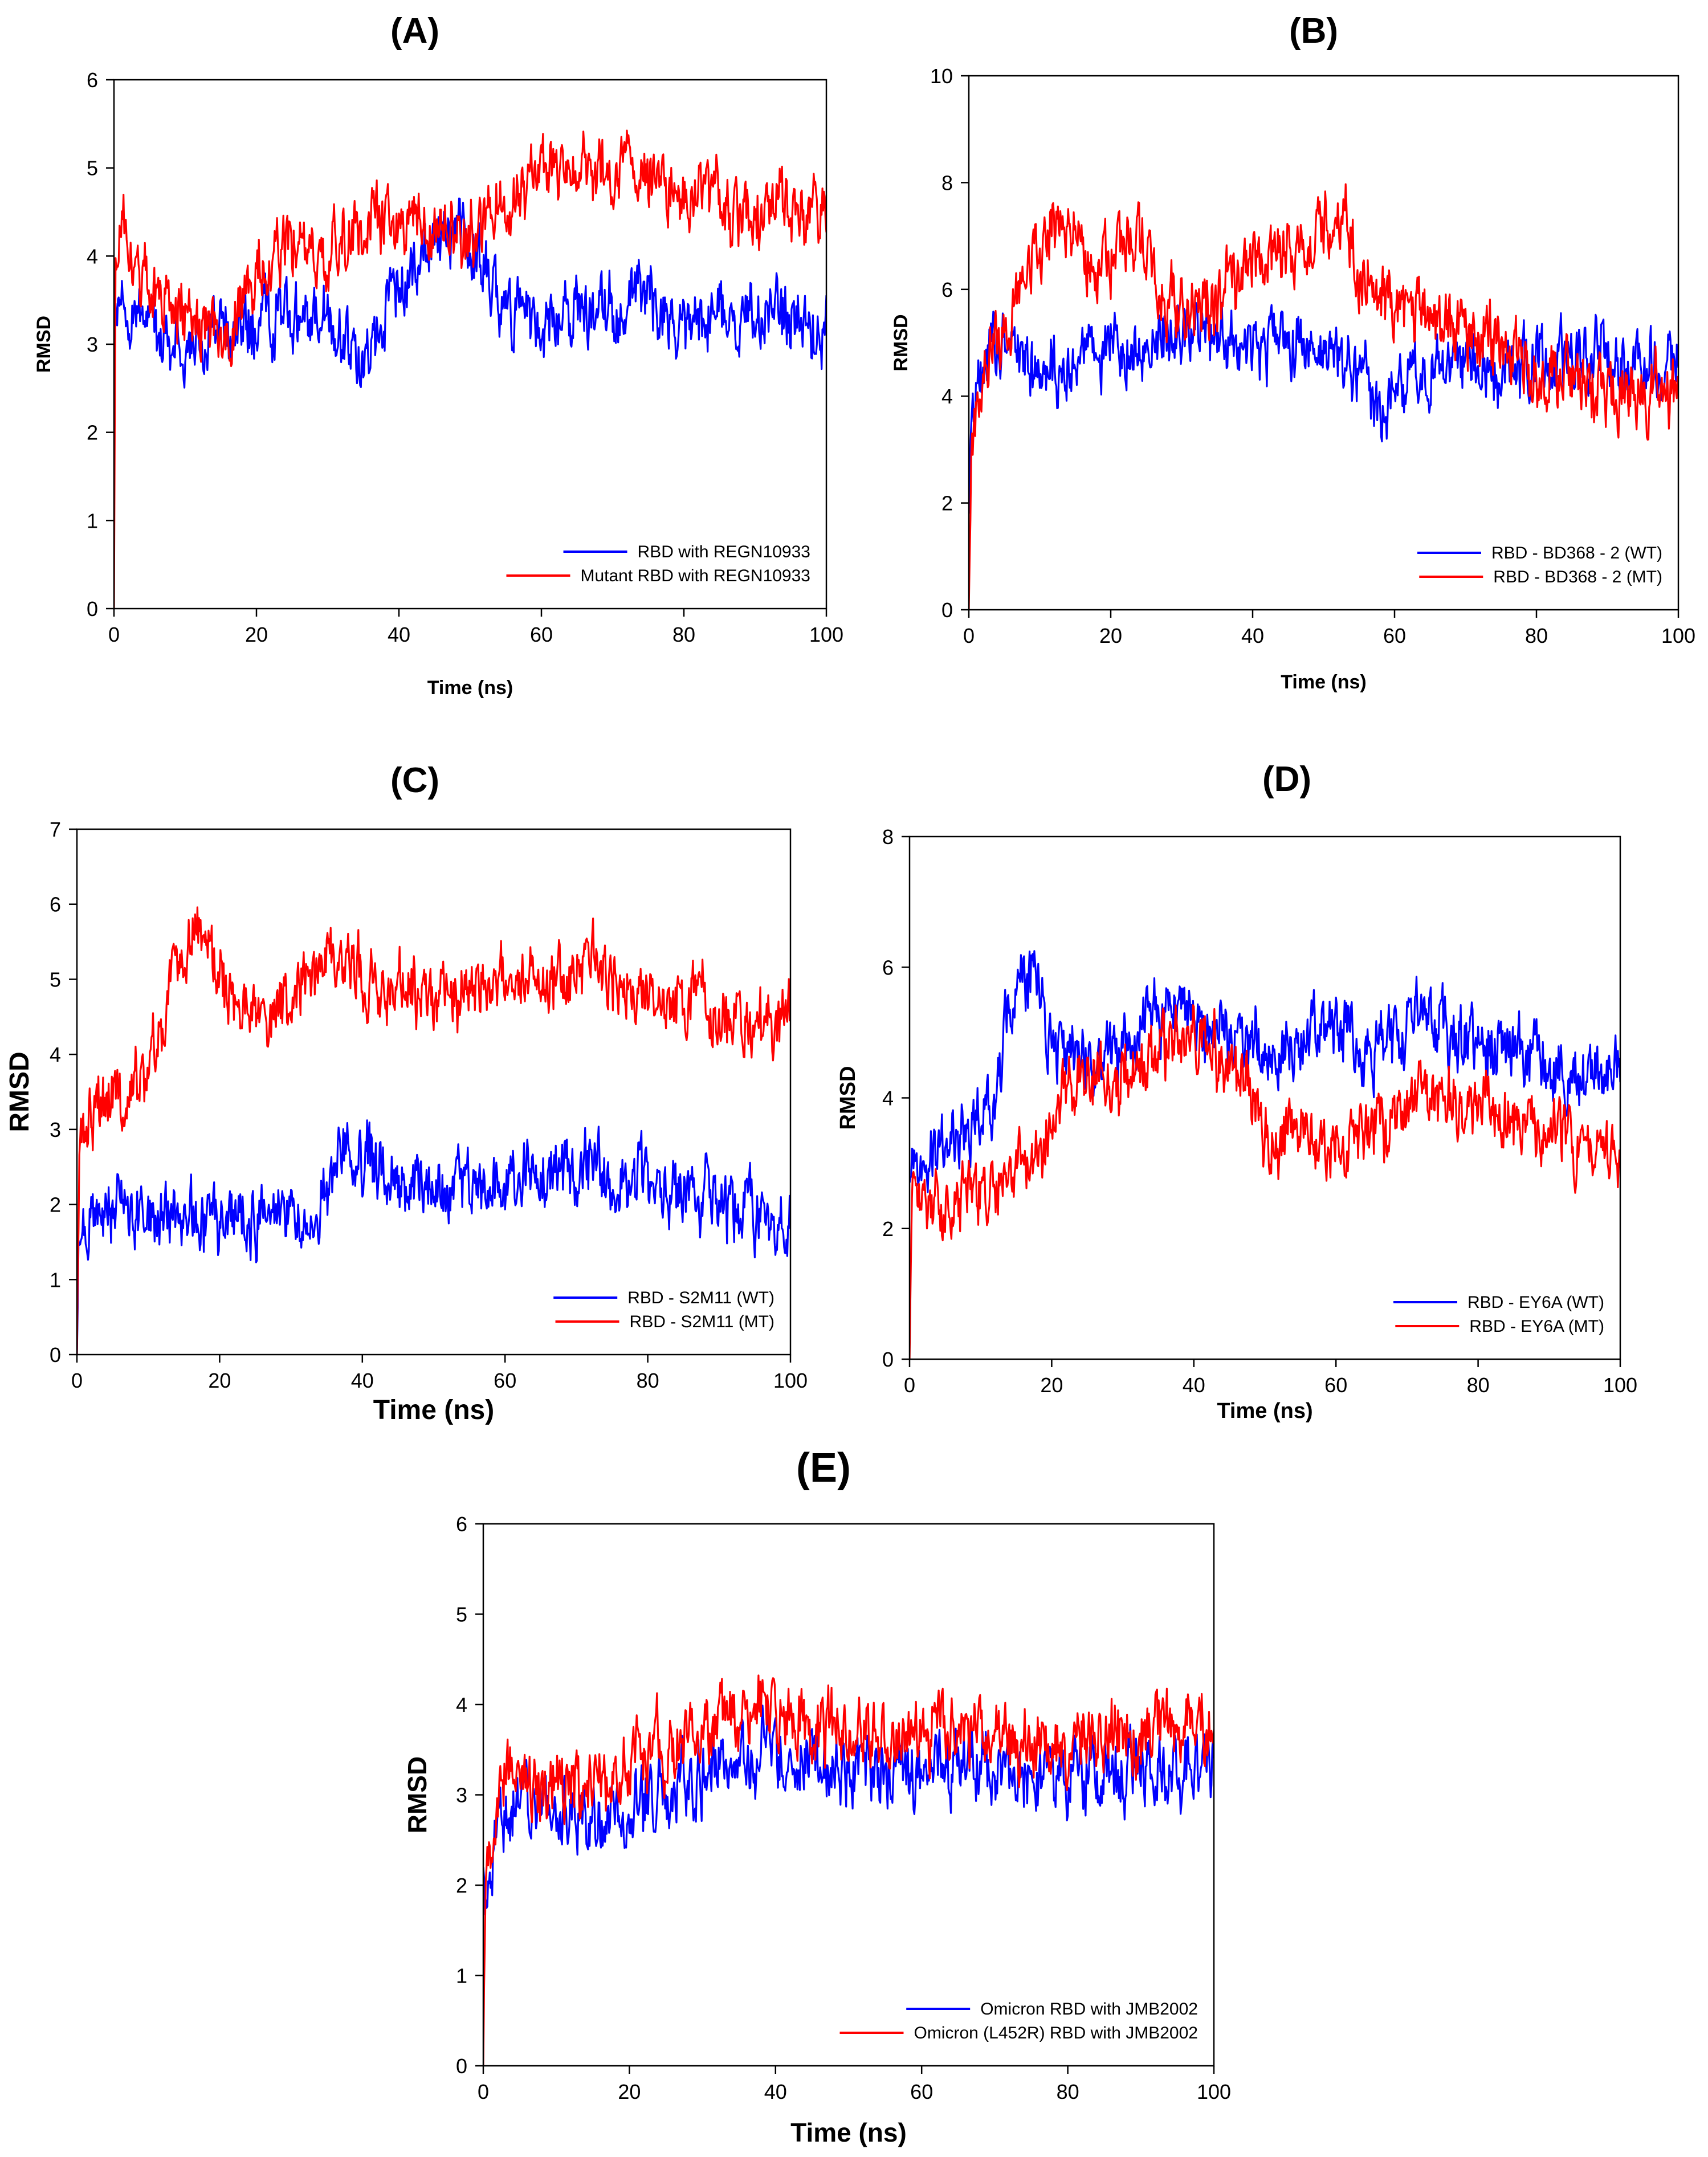 The width and height of the screenshot is (1708, 2157). What do you see at coordinates (941, 76) in the screenshot?
I see `y-tick-label: 10` at bounding box center [941, 76].